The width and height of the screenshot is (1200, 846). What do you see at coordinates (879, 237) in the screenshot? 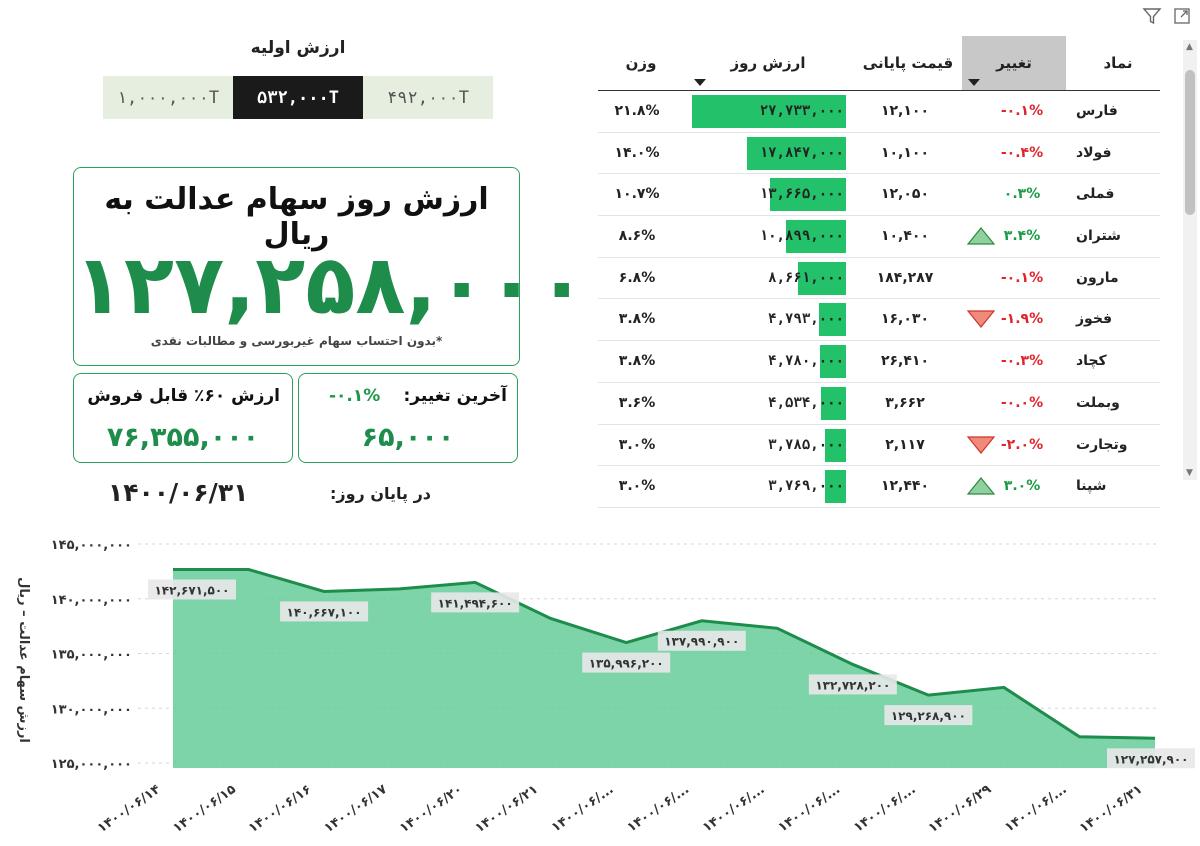
I see `table-row: شتران ۳.۴% ۱۰,۴۰۰ ۱۰,۸۹۹,۰۰۰ ۸.۶%` at bounding box center [879, 237].